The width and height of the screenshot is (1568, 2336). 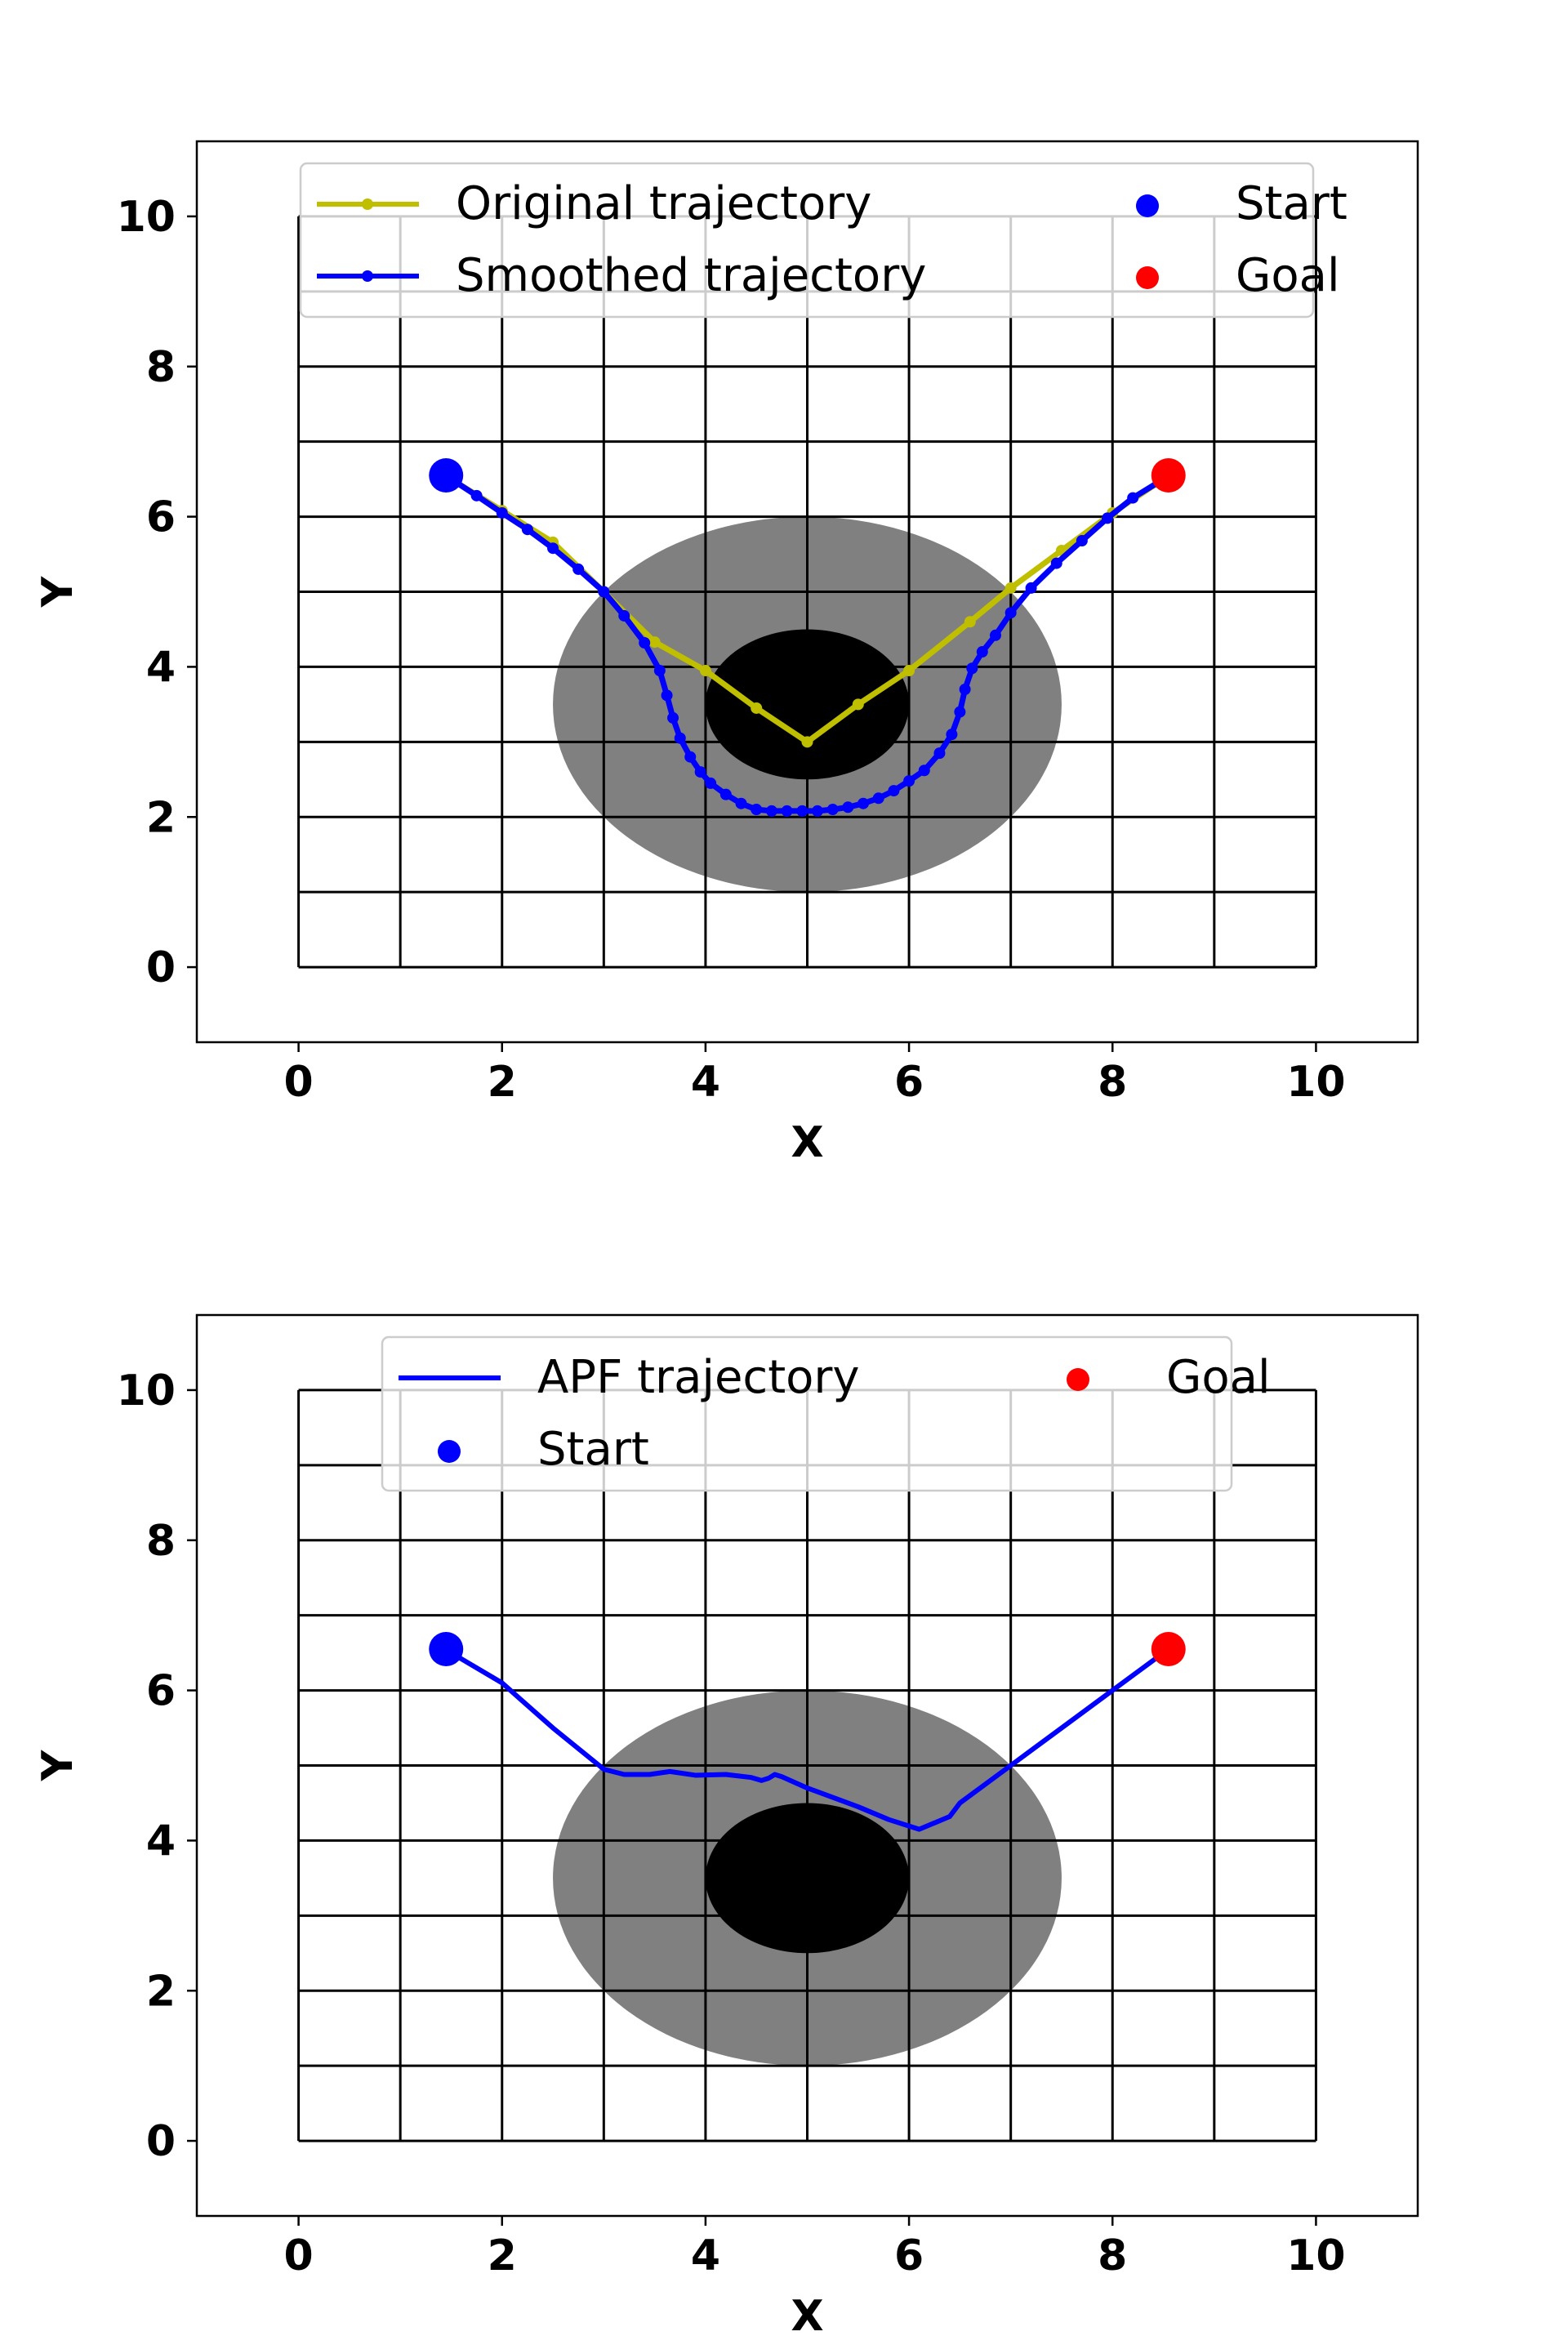 I want to click on legend-label: APF trajectory, so click(x=698, y=1377).